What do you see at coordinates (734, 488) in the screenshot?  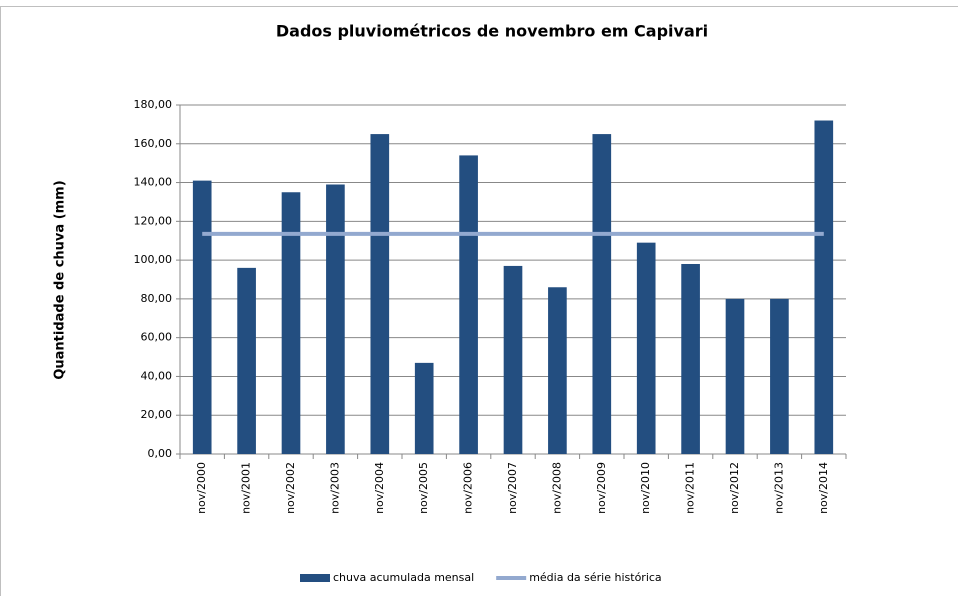 I see `x-tick-label: nov/2012` at bounding box center [734, 488].